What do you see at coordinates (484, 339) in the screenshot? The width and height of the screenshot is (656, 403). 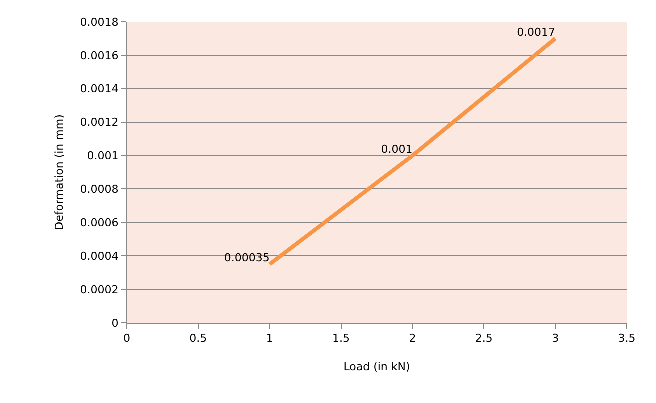 I see `x-tick-label: 2.5` at bounding box center [484, 339].